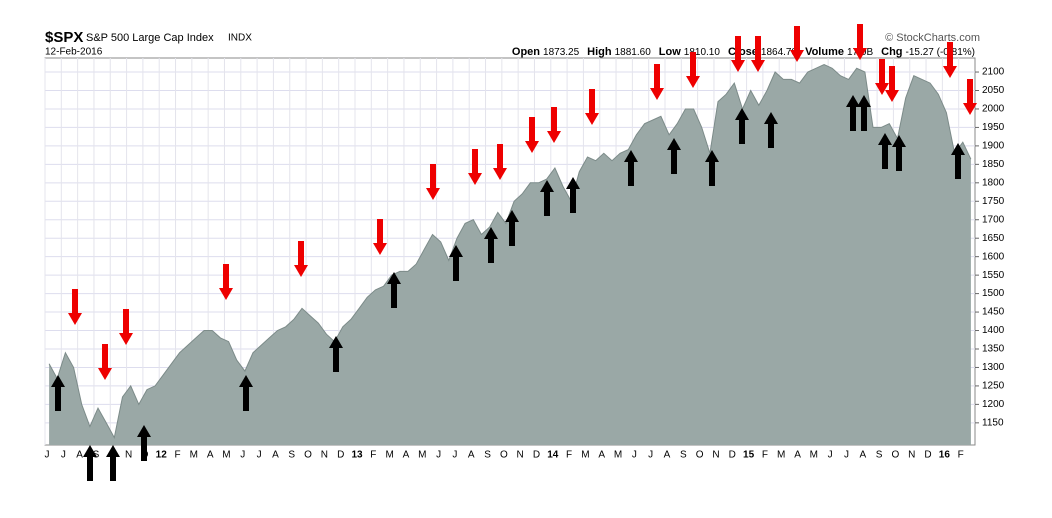  What do you see at coordinates (779, 52) in the screenshot?
I see `quote-value: 1864.78` at bounding box center [779, 52].